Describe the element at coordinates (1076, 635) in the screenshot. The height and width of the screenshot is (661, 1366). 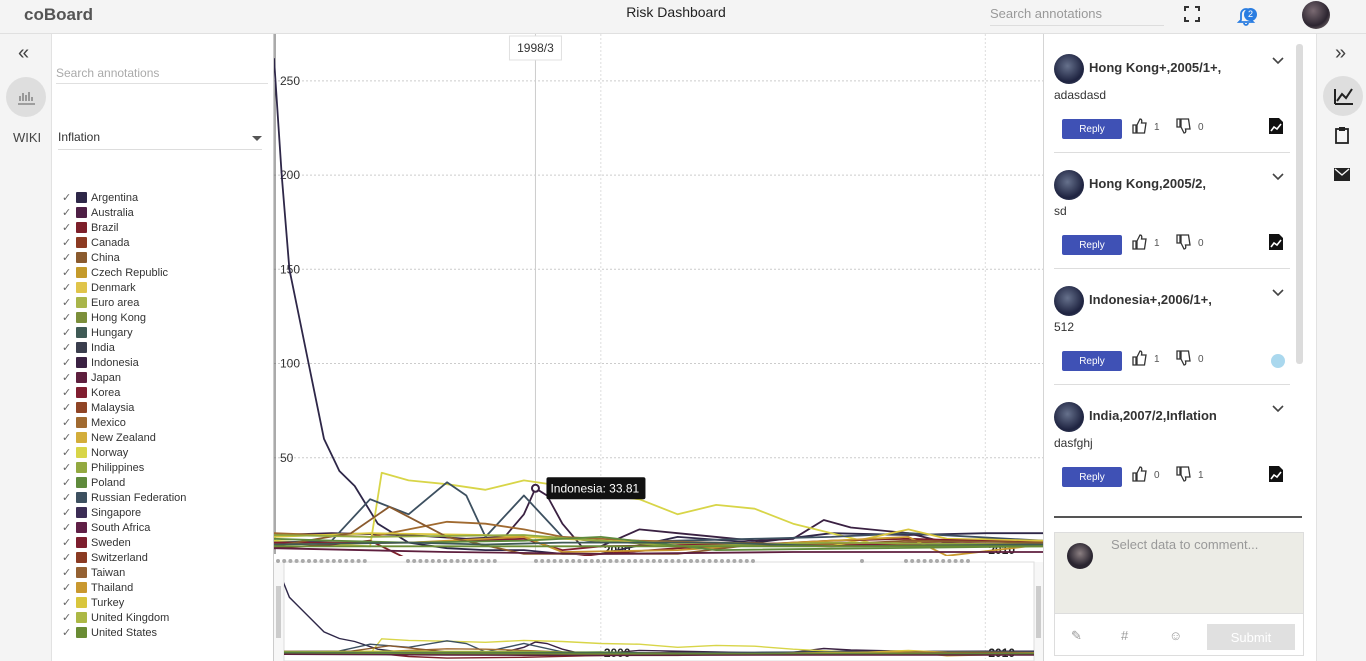
I see `pencil-icon: ✎` at that location.